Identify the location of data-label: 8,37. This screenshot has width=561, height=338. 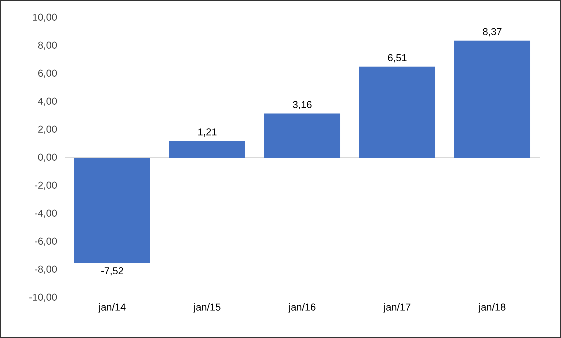
(492, 32).